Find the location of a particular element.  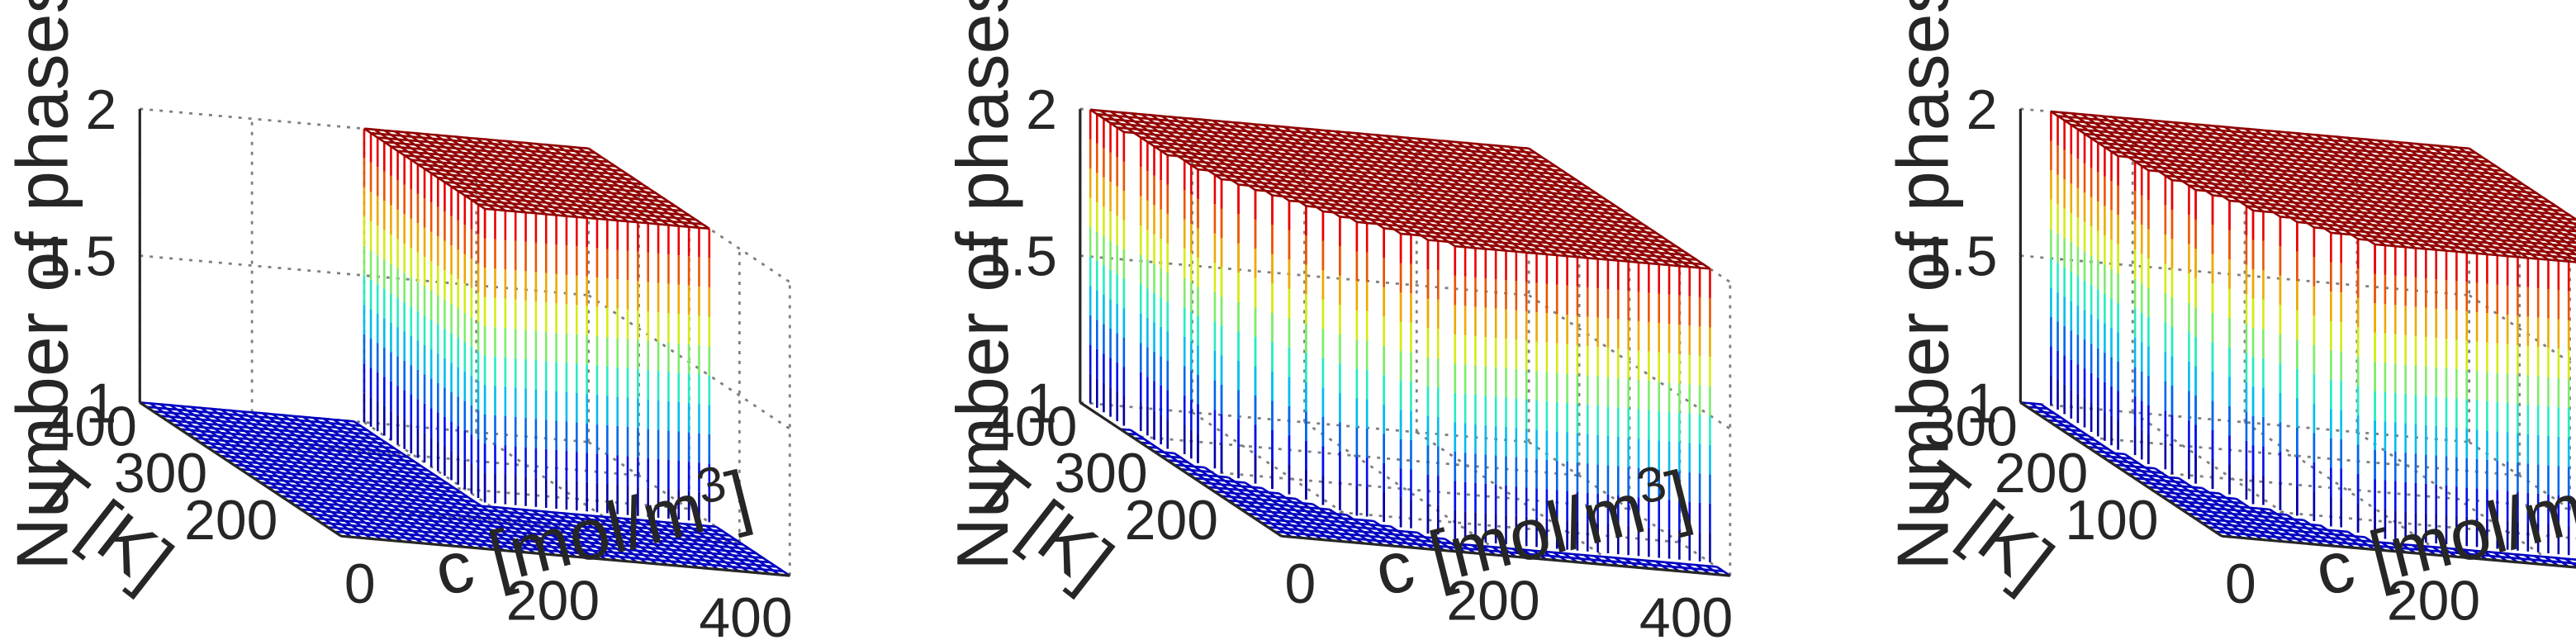

grid-line is located at coordinates (2345, 489).